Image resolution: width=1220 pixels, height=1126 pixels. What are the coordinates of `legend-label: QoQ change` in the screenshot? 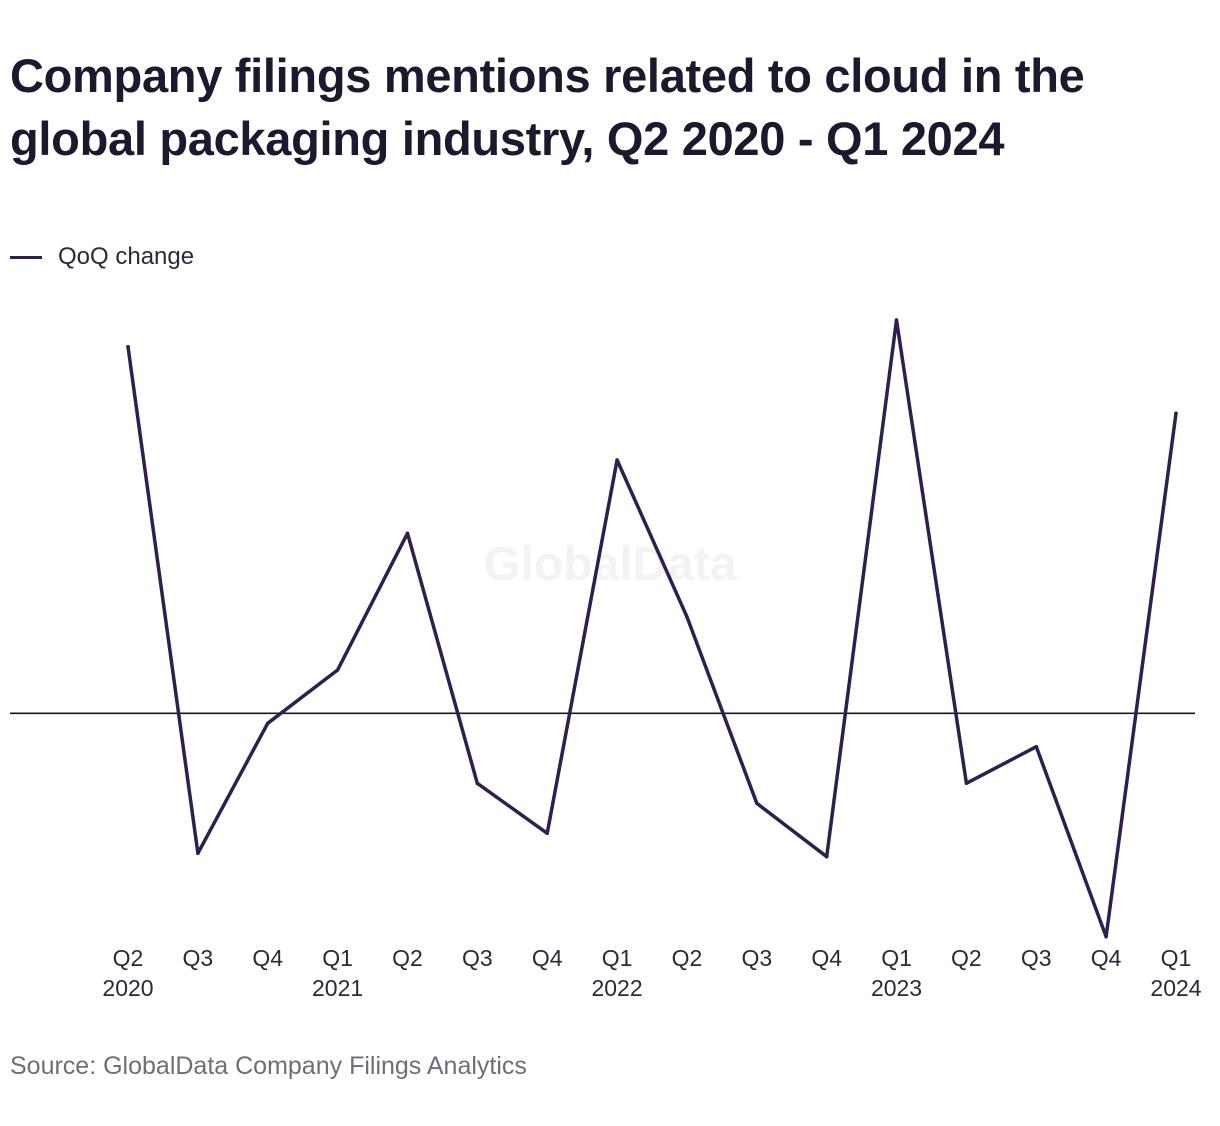 It's located at (126, 256).